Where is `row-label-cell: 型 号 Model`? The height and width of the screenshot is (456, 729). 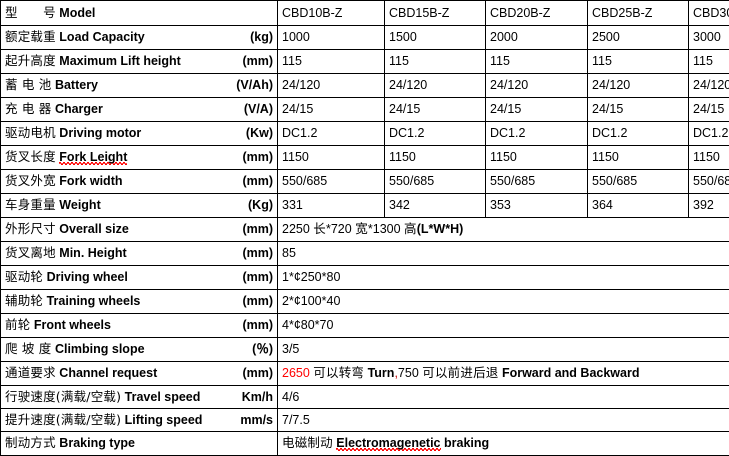 row-label-cell: 型 号 Model is located at coordinates (139, 13).